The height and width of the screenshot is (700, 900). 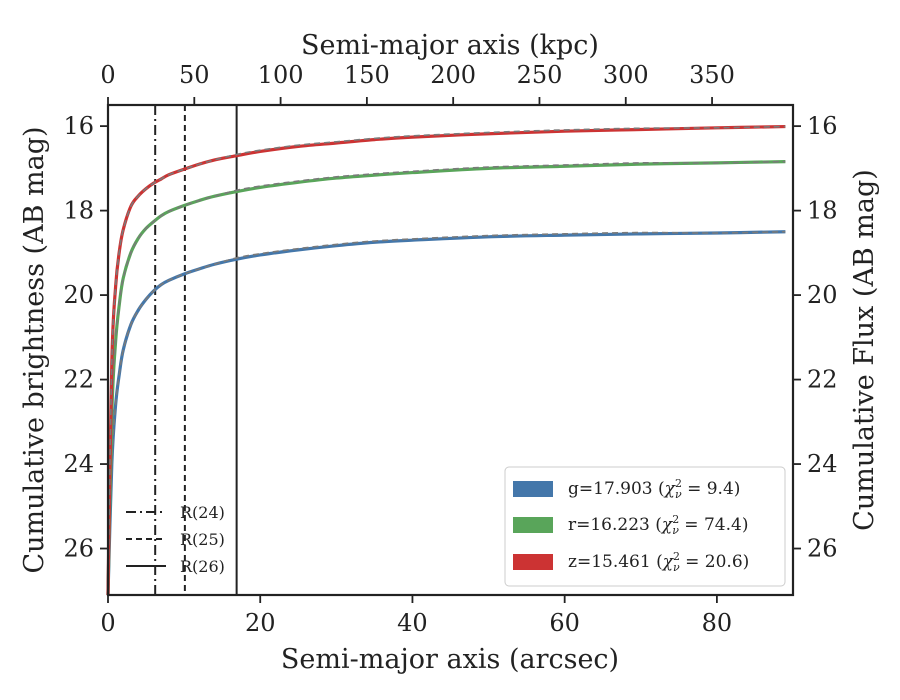 What do you see at coordinates (78, 380) in the screenshot?
I see `y-tick-label: 22` at bounding box center [78, 380].